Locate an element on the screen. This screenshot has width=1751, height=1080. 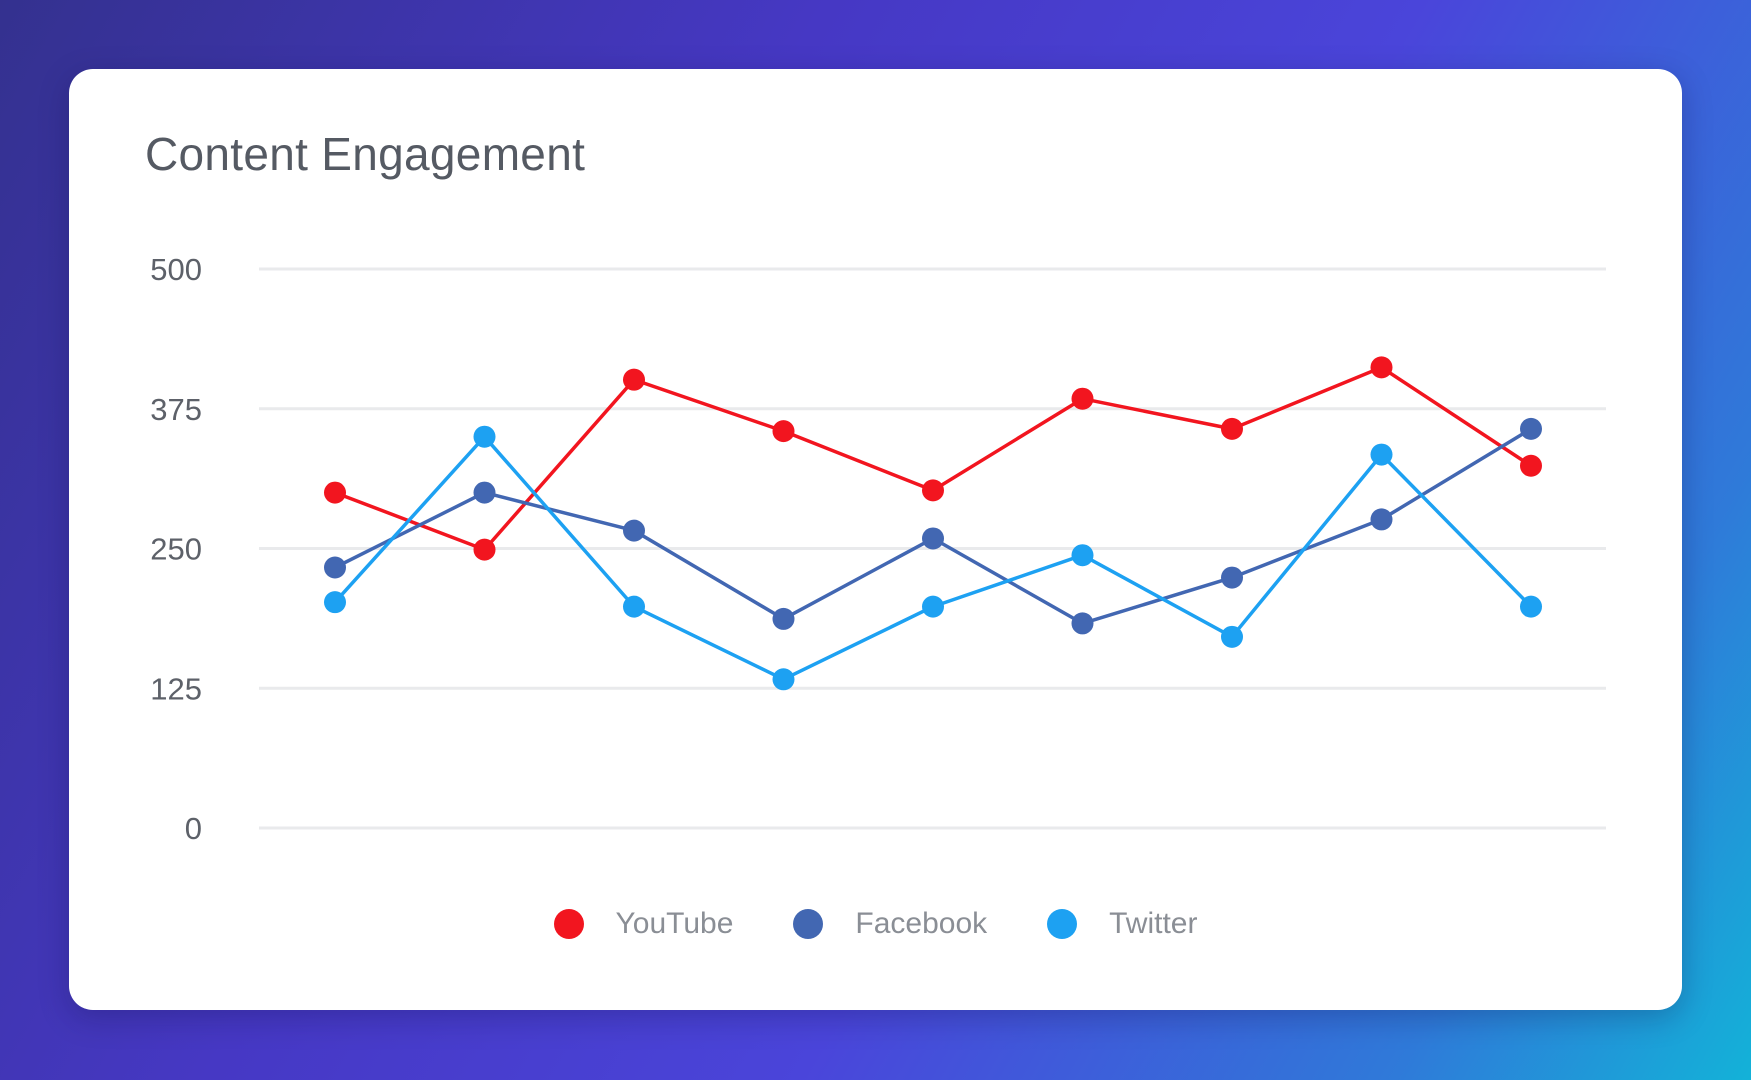
chart-title: Content Engagement is located at coordinates (365, 154).